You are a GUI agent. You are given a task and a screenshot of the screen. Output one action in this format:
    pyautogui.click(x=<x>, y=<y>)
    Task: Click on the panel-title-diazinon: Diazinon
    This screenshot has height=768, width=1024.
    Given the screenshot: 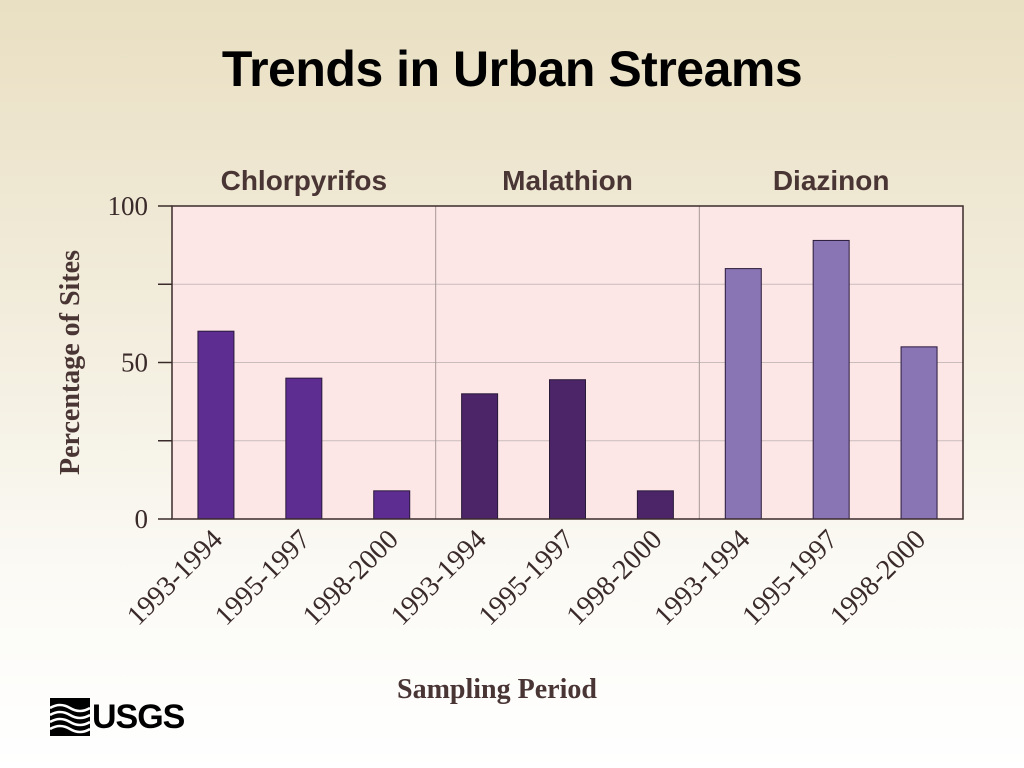 What is the action you would take?
    pyautogui.click(x=831, y=180)
    